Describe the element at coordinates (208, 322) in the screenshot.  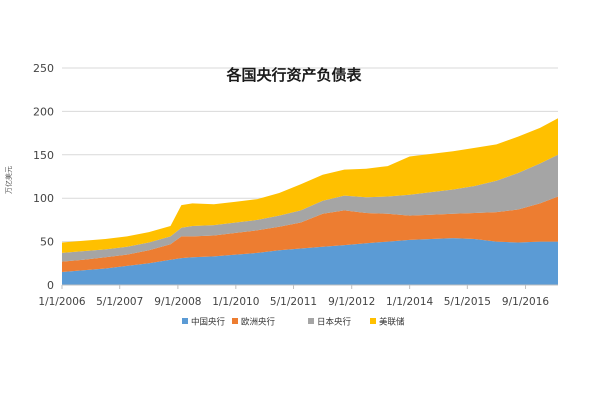
I see `legend-label: 中国央行` at that location.